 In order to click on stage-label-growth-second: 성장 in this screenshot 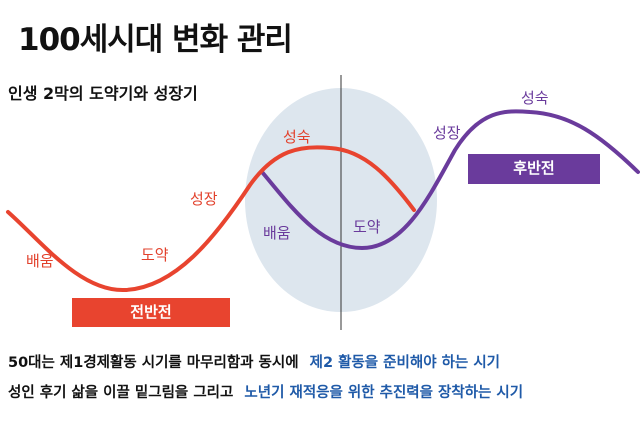, I will do `click(447, 133)`.